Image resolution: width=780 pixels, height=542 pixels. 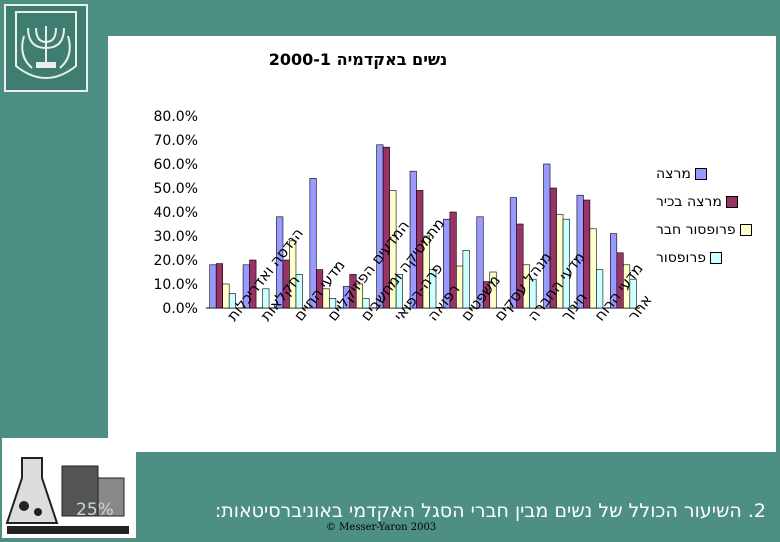 What do you see at coordinates (180, 309) in the screenshot?
I see `y-tick-label: 0.0%` at bounding box center [180, 309].